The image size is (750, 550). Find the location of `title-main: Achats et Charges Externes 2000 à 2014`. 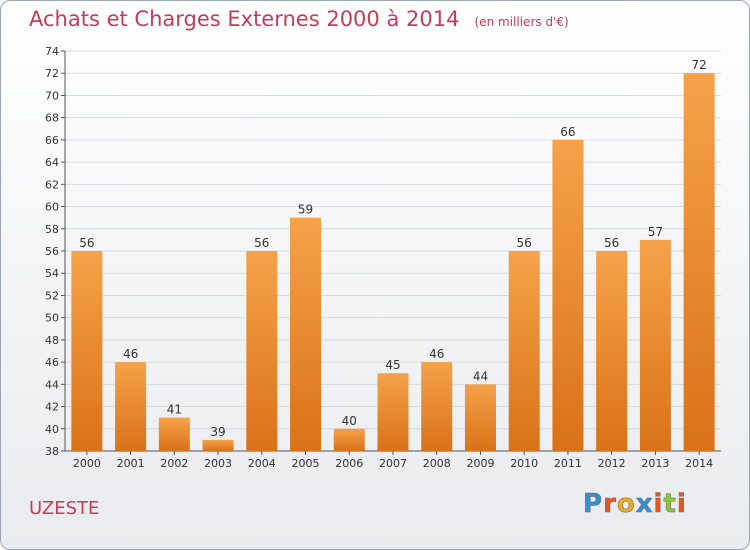

title-main: Achats et Charges Externes 2000 à 2014 is located at coordinates (244, 19).